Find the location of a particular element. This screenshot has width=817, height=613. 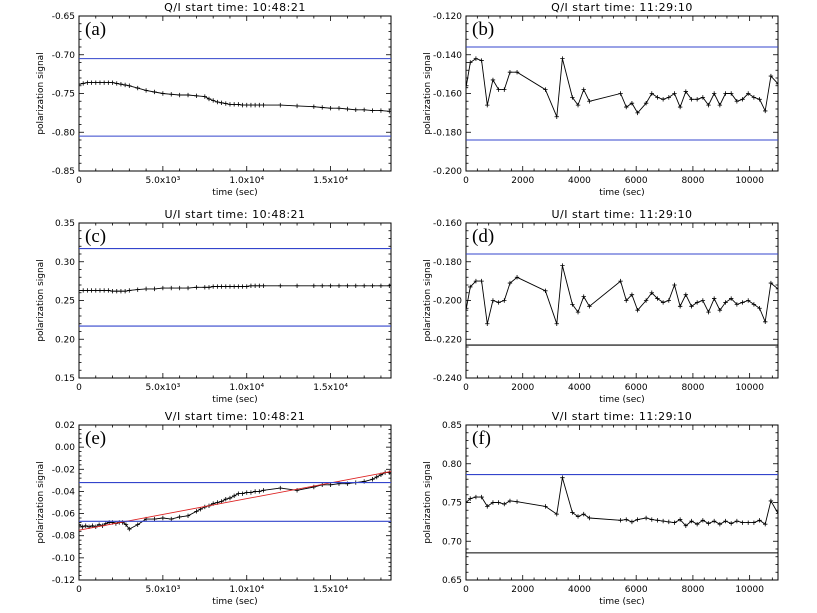

panel-tag: (e) is located at coordinates (95, 438).